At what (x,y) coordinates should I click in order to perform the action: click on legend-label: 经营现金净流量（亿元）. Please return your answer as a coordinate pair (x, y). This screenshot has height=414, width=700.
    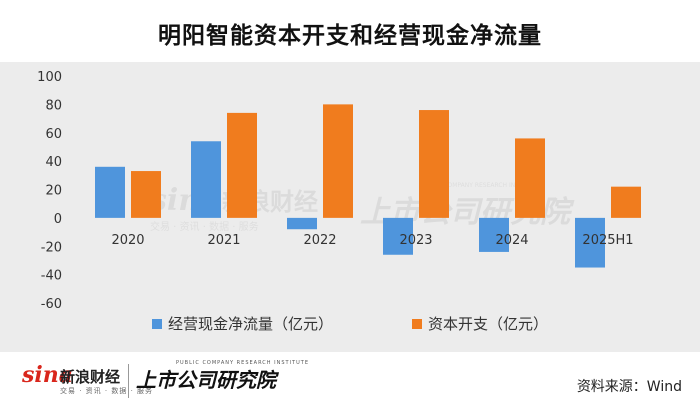
    Looking at the image, I should click on (250, 324).